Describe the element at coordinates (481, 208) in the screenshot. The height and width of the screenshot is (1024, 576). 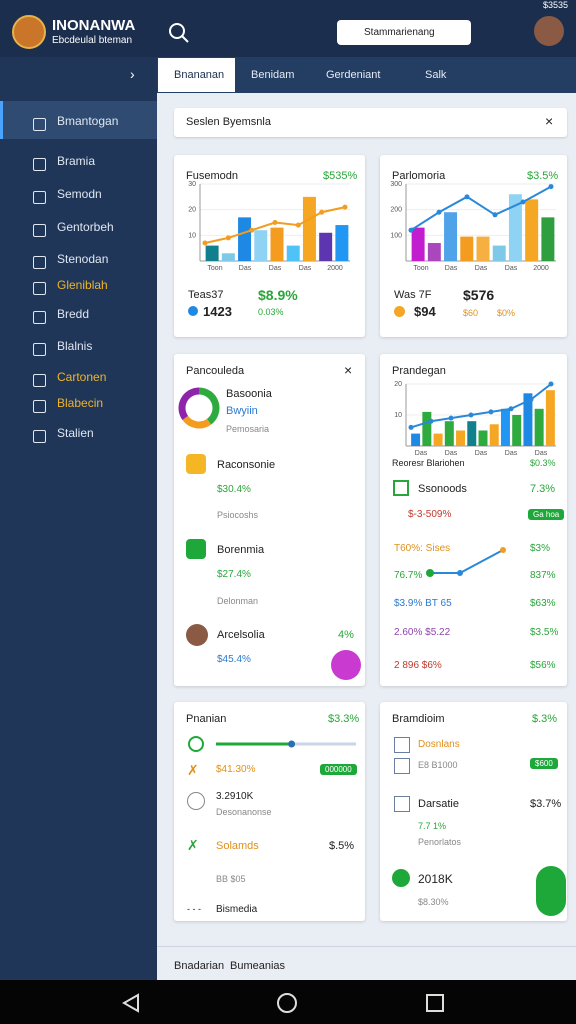
I see `trend-line` at that location.